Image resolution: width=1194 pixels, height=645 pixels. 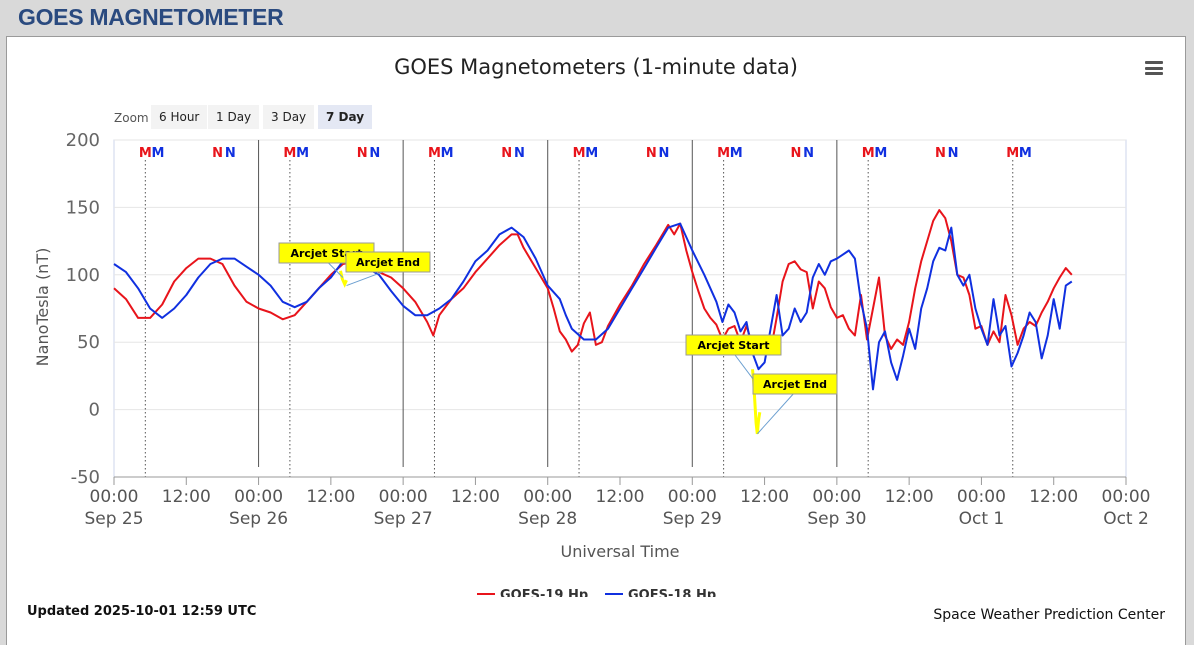 I want to click on x-tick-date-label: Sep 27, so click(x=403, y=519).